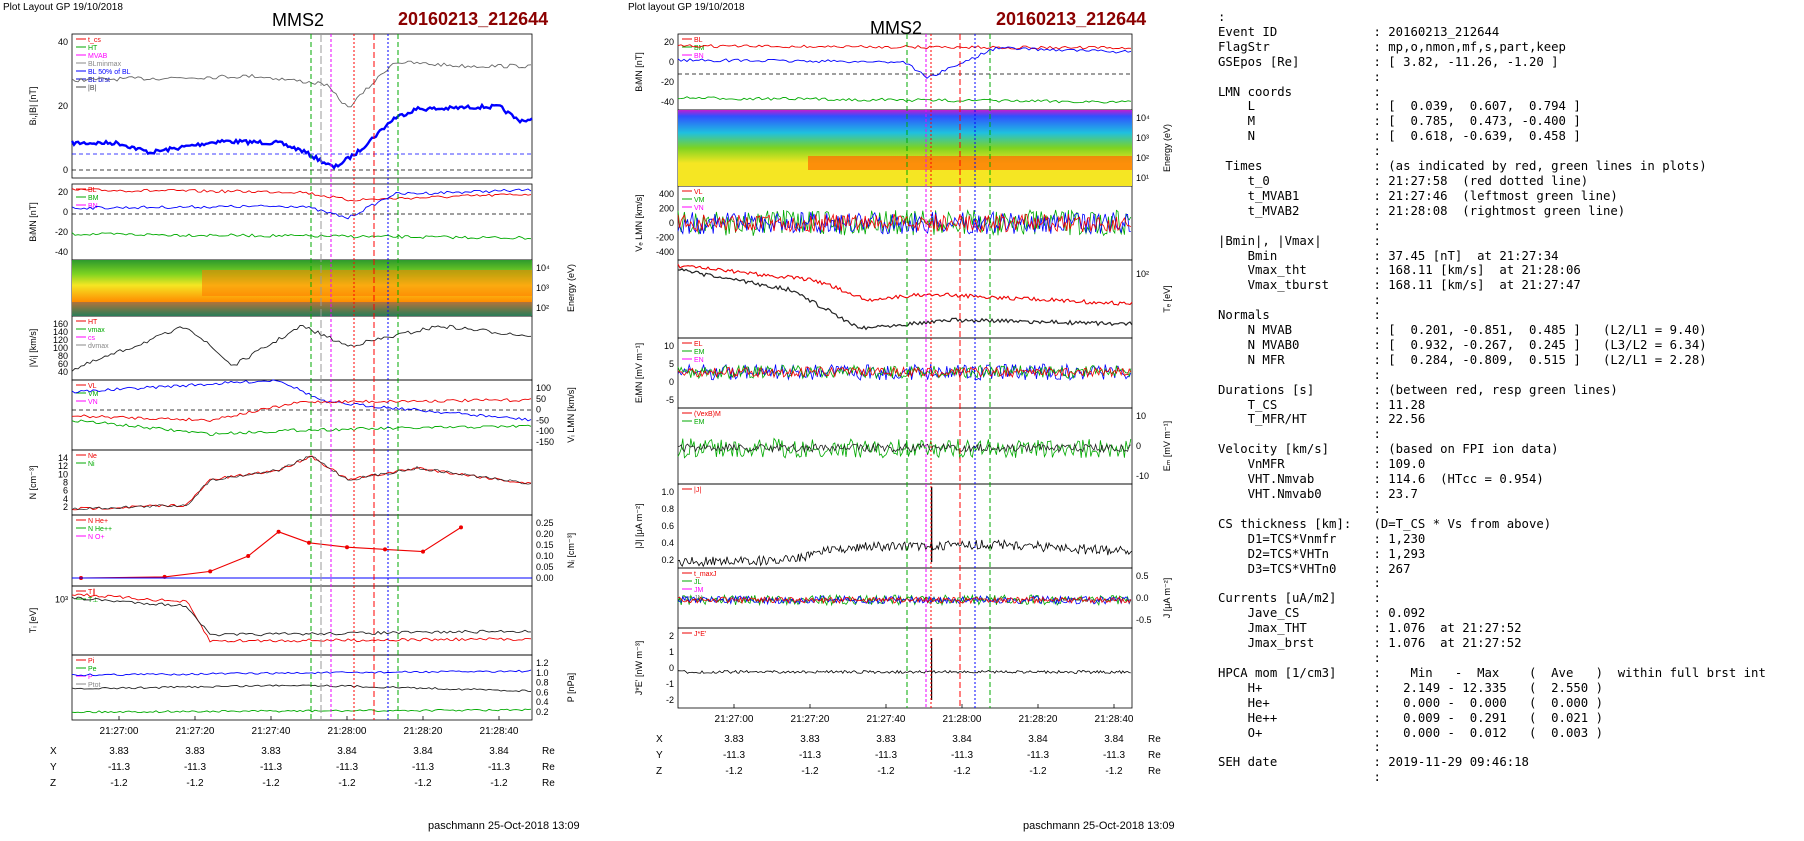 Image resolution: width=1804 pixels, height=841 pixels. I want to click on info-line: VHT.Nmvab0 : 23.7, so click(1332, 494).